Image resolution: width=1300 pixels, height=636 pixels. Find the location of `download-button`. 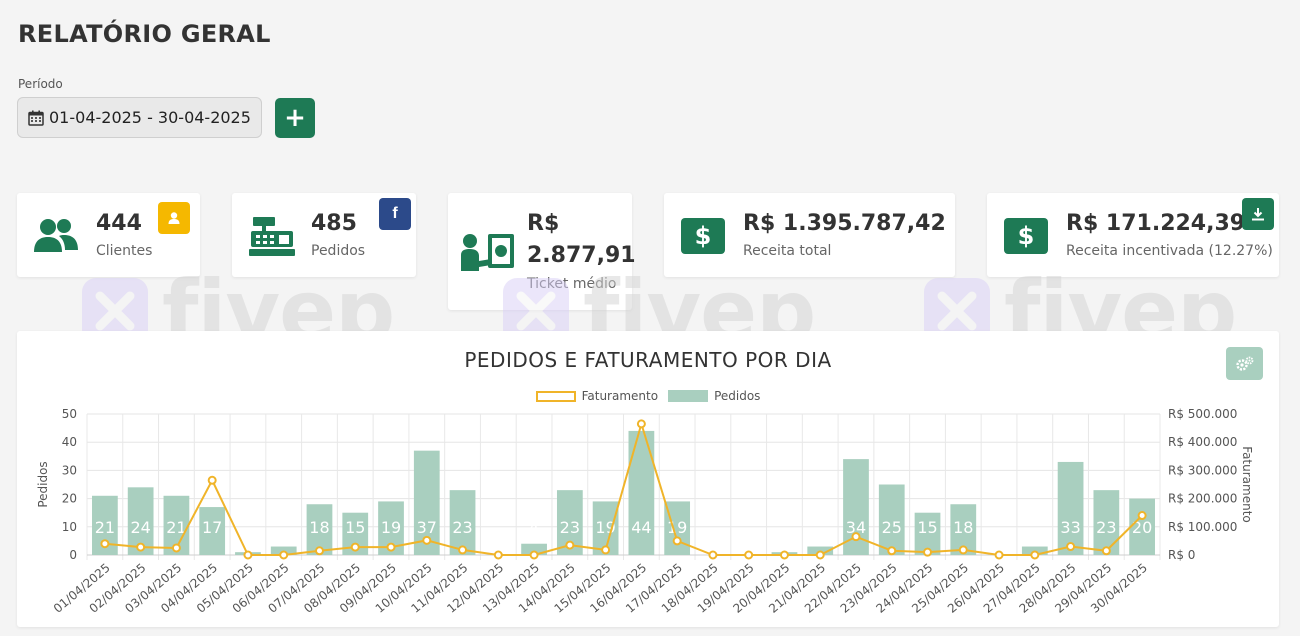

download-button is located at coordinates (1258, 214).